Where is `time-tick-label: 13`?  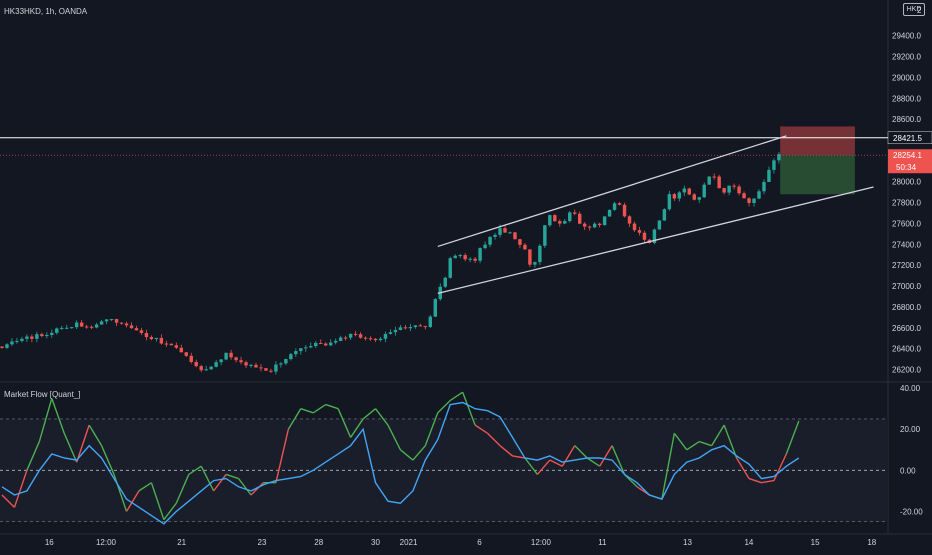
time-tick-label: 13 is located at coordinates (687, 542).